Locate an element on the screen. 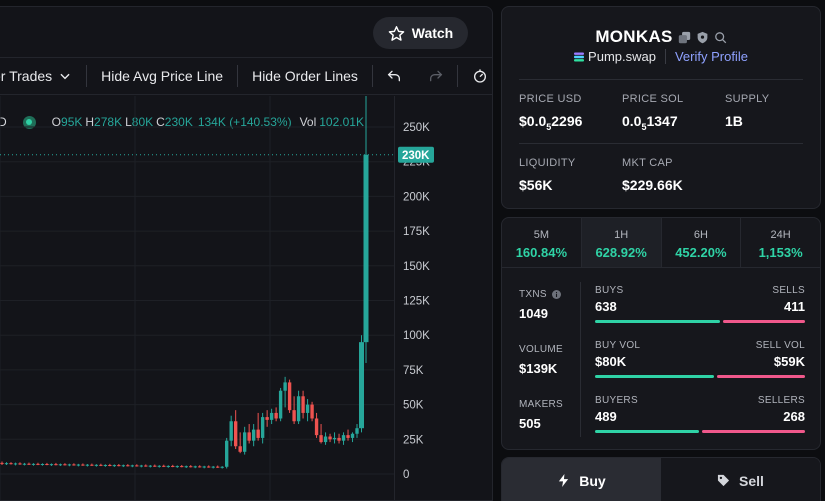 The width and height of the screenshot is (825, 501). undo-button is located at coordinates (394, 76).